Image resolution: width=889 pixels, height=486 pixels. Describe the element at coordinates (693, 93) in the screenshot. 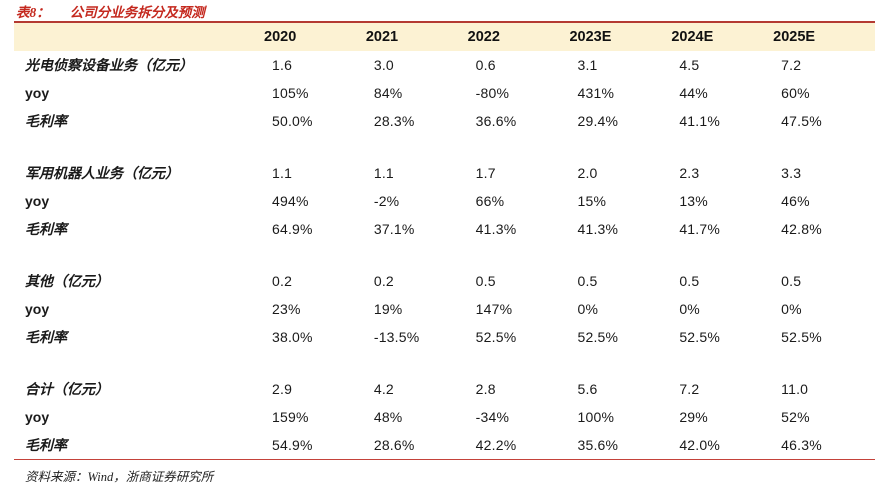

I see `value-cell: 44%` at that location.